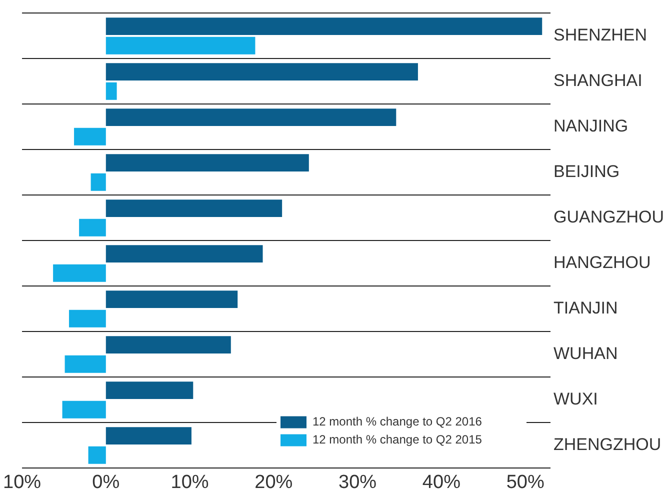  What do you see at coordinates (609, 217) in the screenshot?
I see `y-tick-label: GUANGZHOU` at bounding box center [609, 217].